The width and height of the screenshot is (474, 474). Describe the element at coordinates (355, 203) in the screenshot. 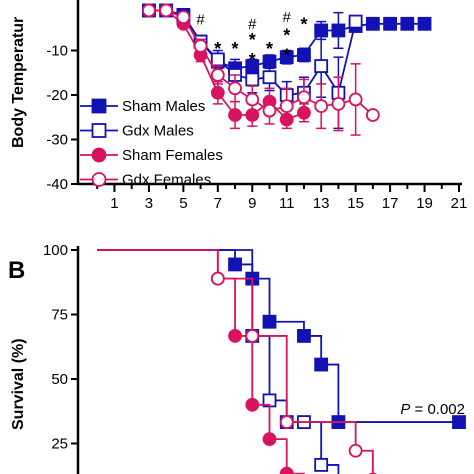

I see `panel-a-xtick-label: 15` at that location.